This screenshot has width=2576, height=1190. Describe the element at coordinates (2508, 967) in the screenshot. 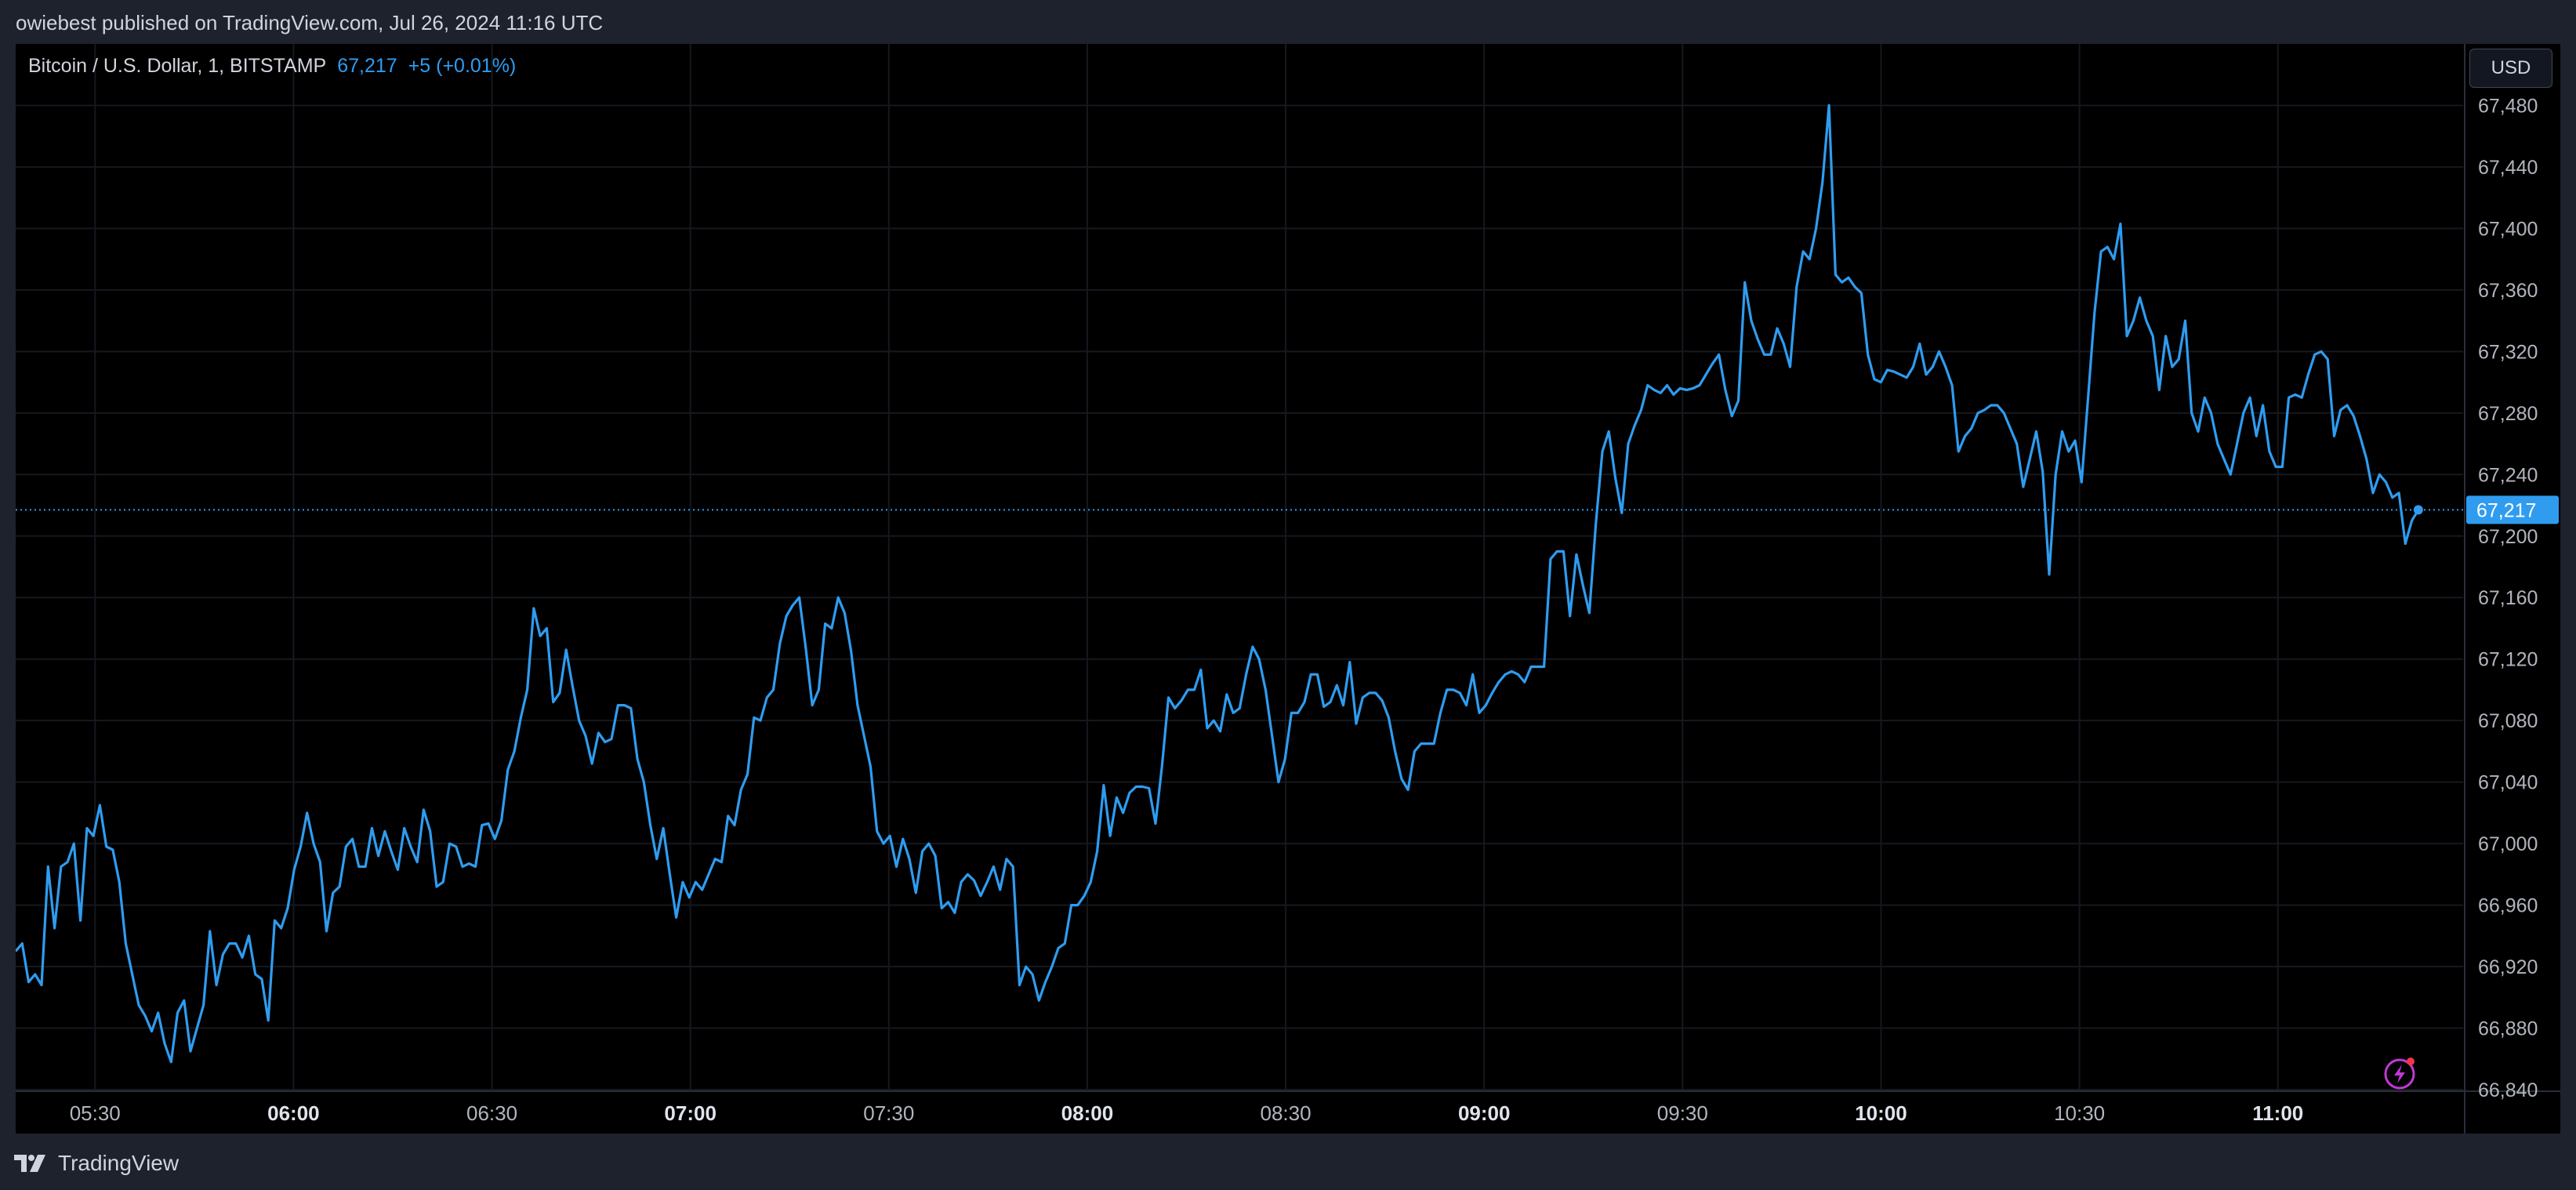

I see `y-tick-label: 66,920` at that location.